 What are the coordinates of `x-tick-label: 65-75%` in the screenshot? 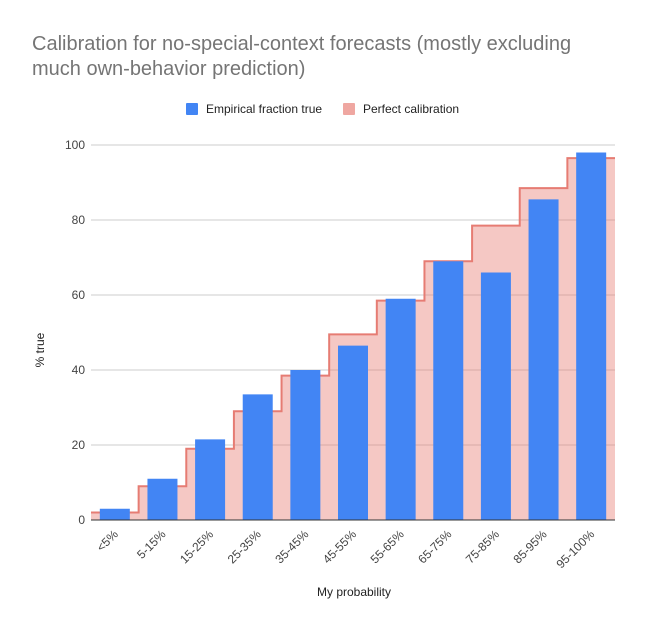 It's located at (434, 546).